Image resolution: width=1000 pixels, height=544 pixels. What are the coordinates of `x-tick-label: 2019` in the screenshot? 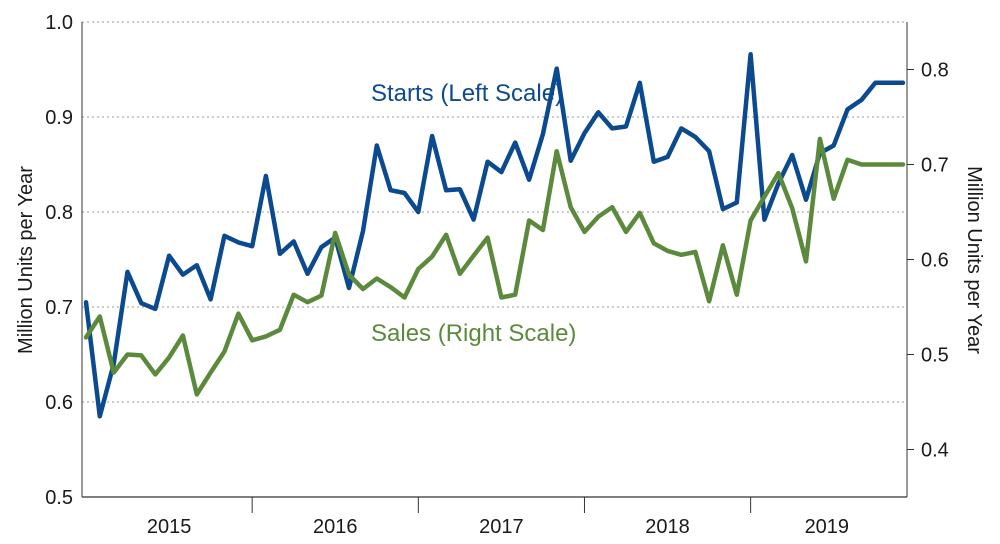 It's located at (827, 527).